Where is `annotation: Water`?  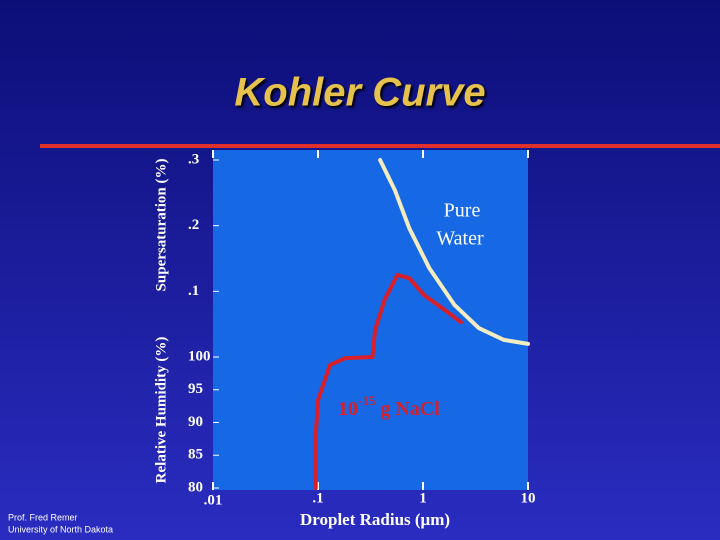 annotation: Water is located at coordinates (460, 239).